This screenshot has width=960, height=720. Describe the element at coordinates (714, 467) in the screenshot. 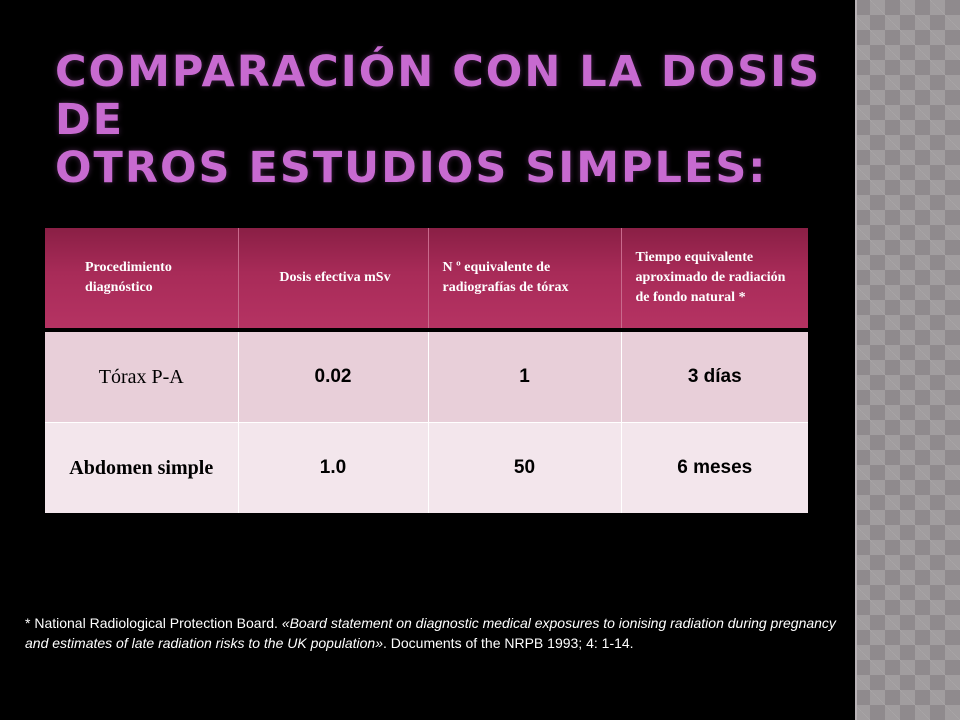

I see `cell-tiempo: 6 meses` at that location.